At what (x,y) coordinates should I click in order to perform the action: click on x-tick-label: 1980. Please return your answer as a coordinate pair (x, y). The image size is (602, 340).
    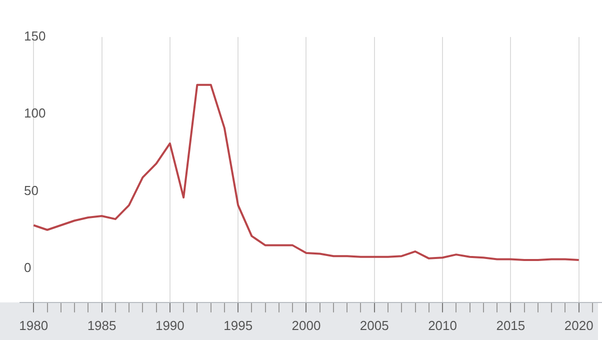
    Looking at the image, I should click on (33, 325).